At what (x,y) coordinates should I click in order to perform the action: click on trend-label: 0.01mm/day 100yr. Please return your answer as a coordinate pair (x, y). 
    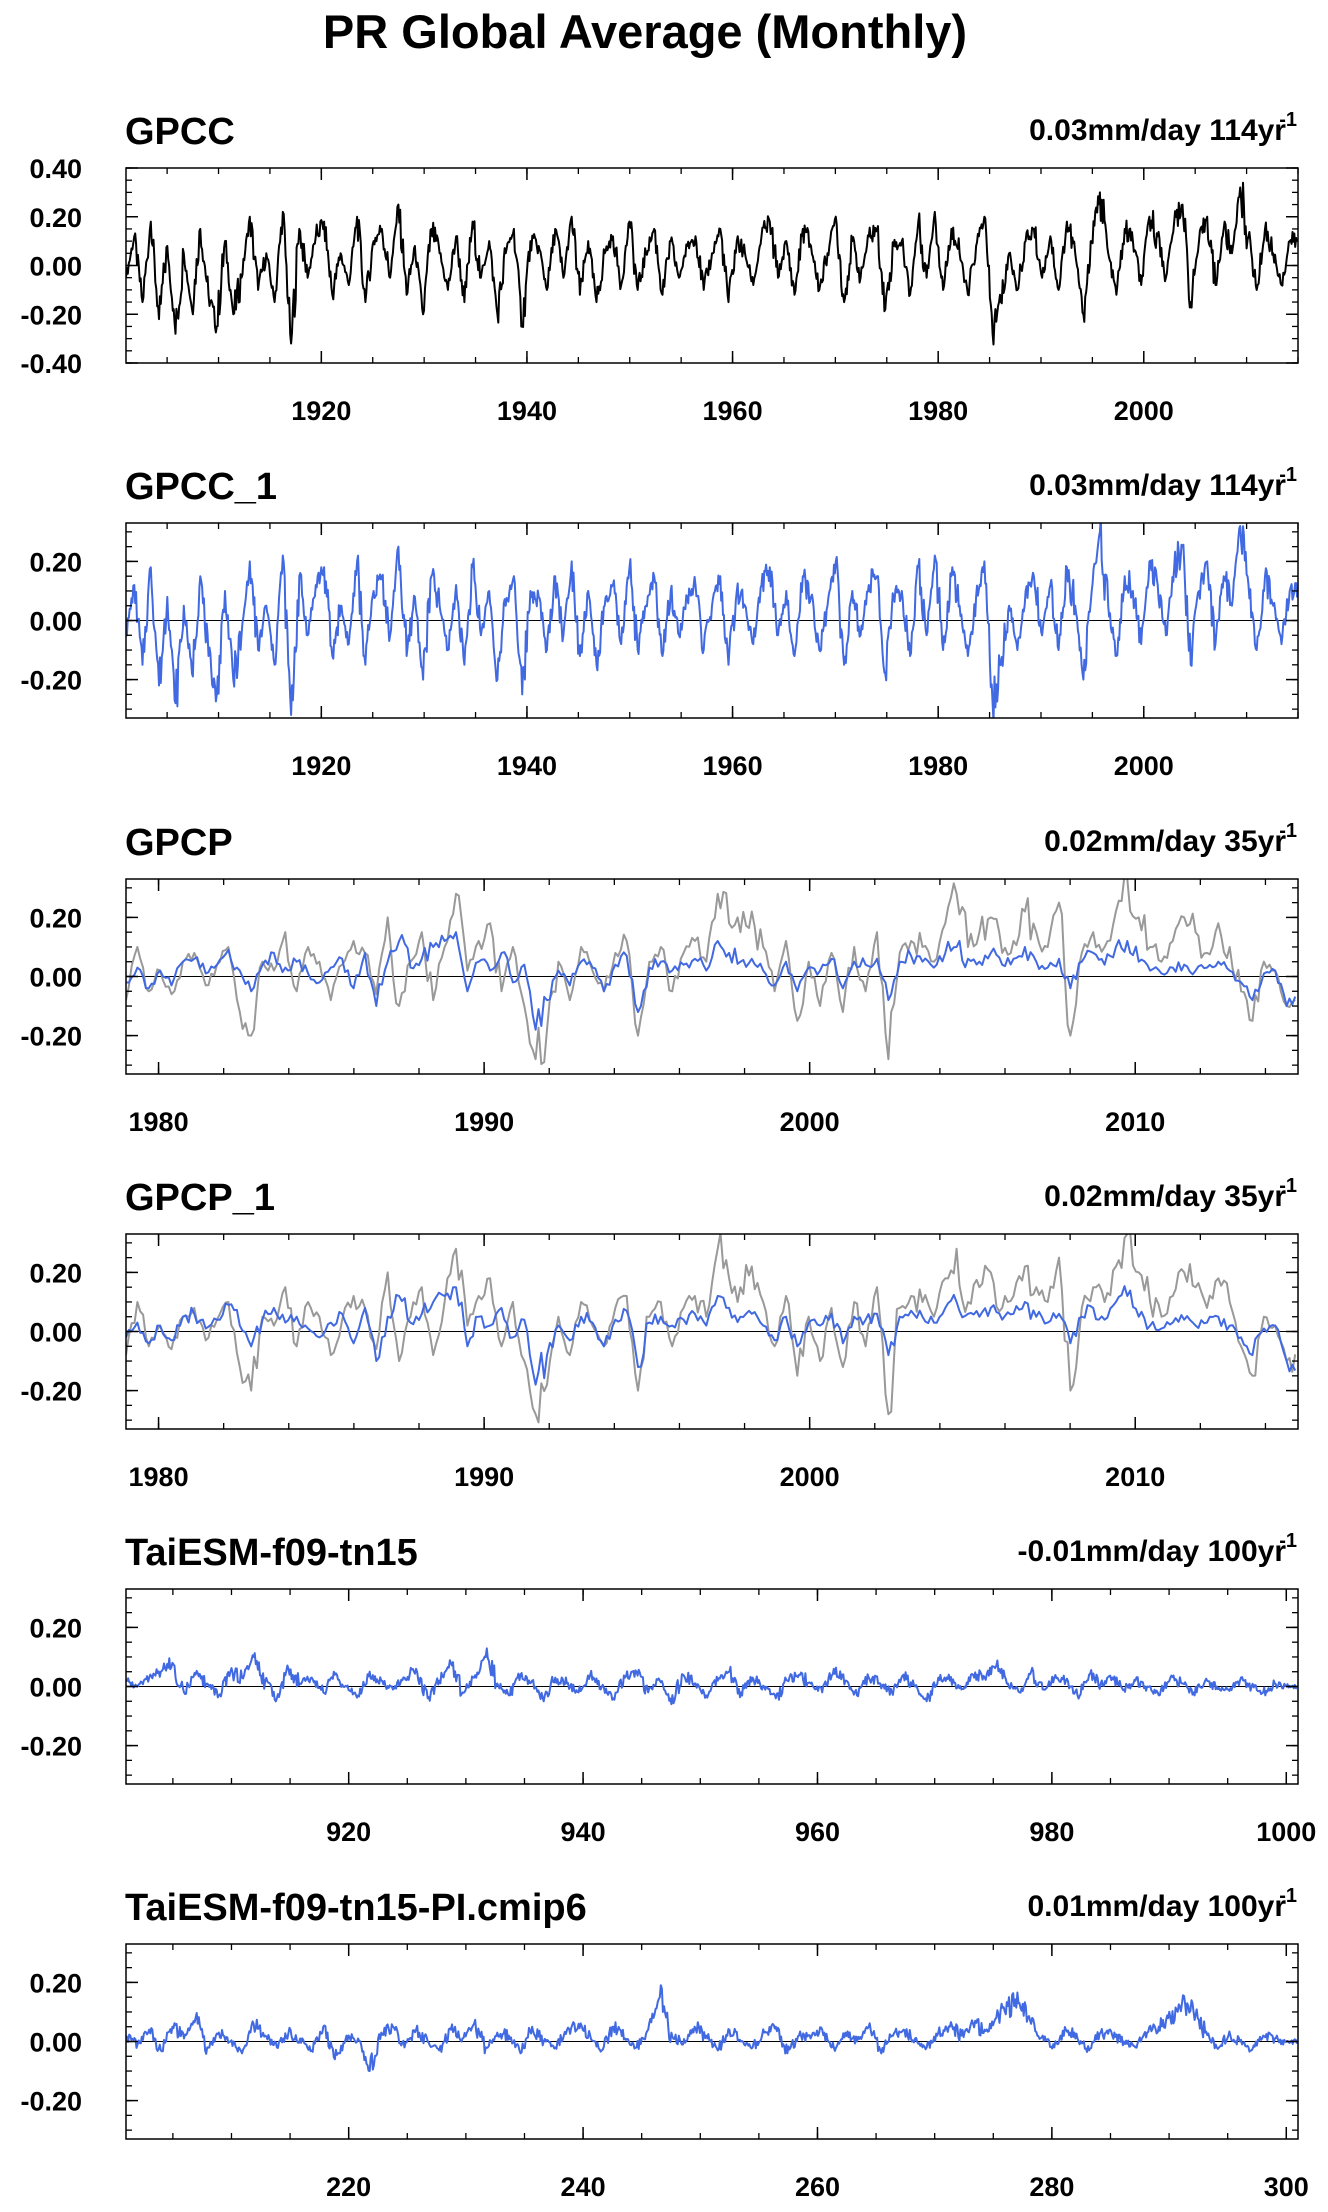
    Looking at the image, I should click on (1156, 1906).